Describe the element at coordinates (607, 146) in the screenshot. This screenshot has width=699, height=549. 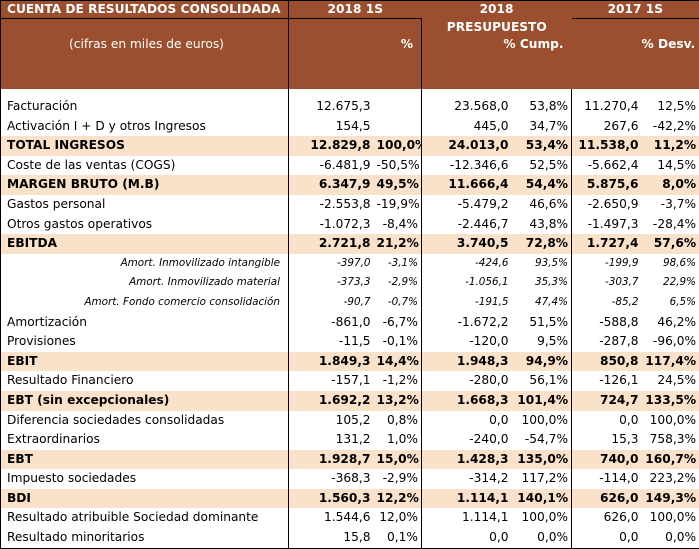
I see `row-value-e: 11.538,0` at that location.